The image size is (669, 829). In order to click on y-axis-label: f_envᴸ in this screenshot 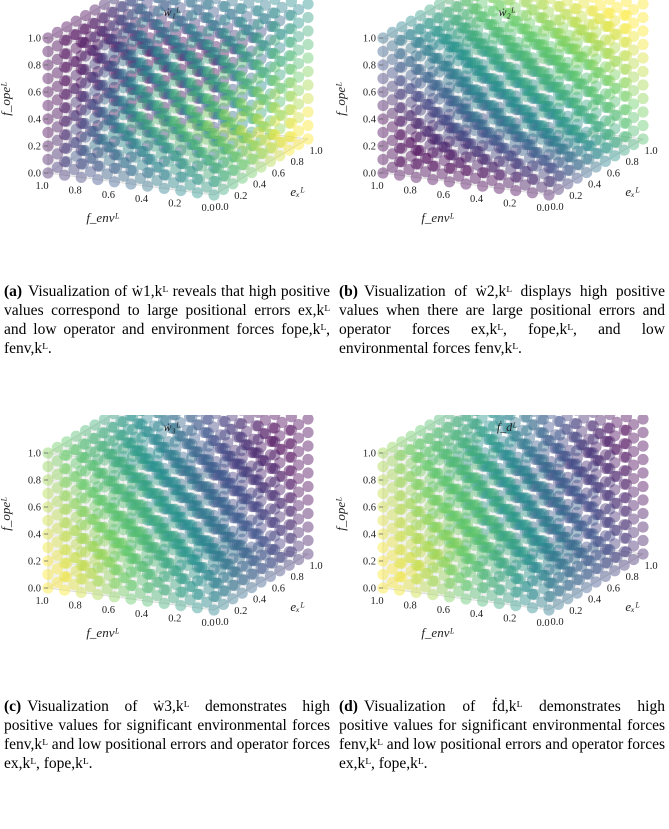, I will do `click(437, 632)`.